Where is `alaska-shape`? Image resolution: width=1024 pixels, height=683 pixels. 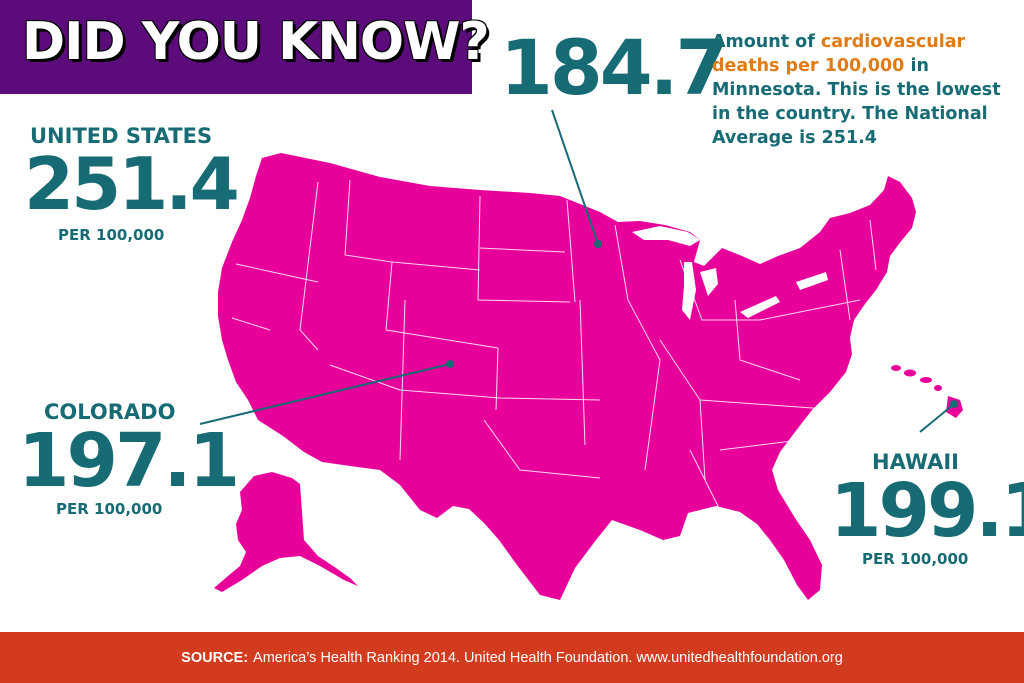 alaska-shape is located at coordinates (286, 532).